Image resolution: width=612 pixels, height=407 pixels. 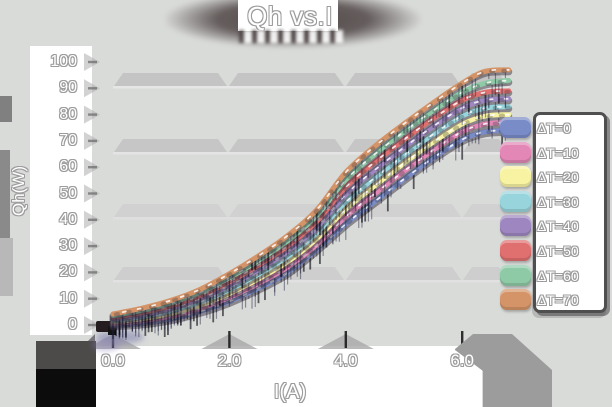 I want to click on title-background, so click(x=288, y=15).